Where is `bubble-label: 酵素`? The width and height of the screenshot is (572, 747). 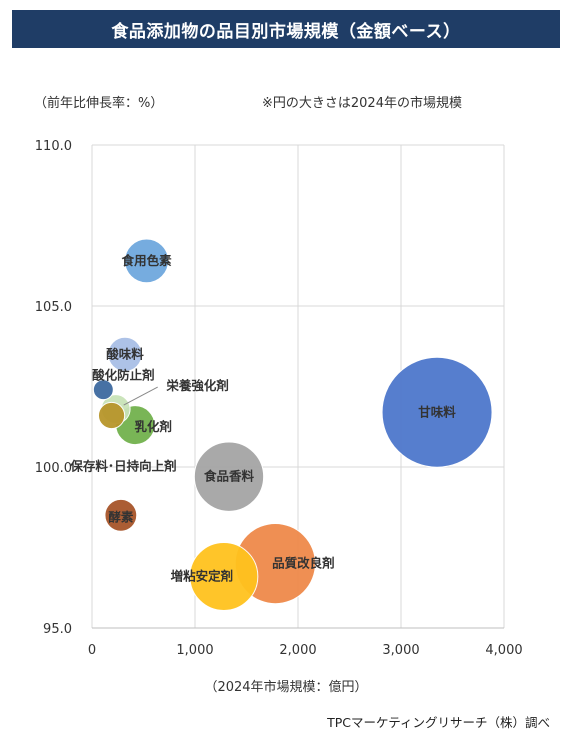 bubble-label: 酵素 is located at coordinates (121, 516).